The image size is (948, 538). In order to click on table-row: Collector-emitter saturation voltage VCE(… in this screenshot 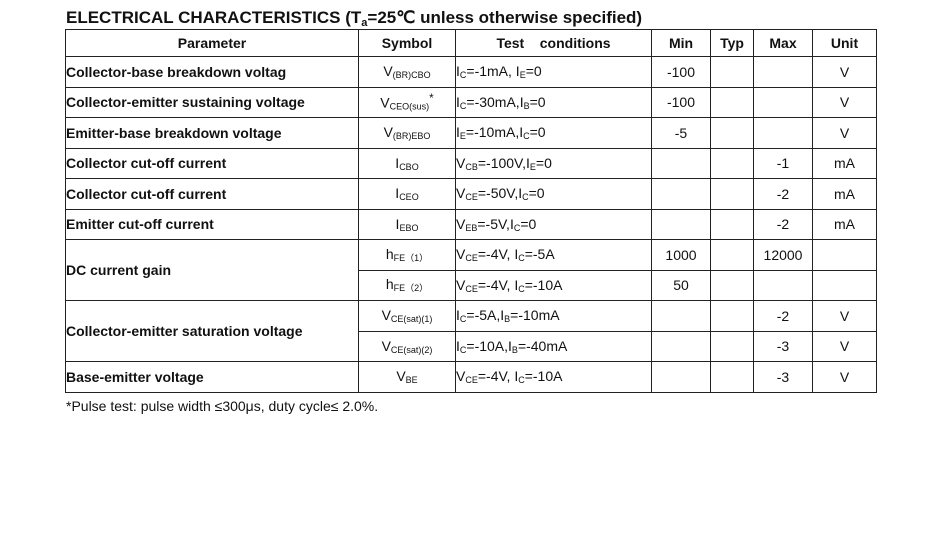, I will do `click(471, 331)`.